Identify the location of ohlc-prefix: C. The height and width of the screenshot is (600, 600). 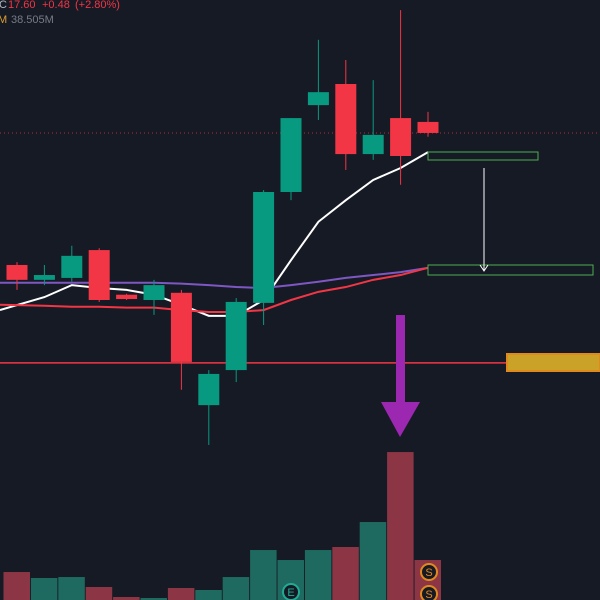
(3, 5).